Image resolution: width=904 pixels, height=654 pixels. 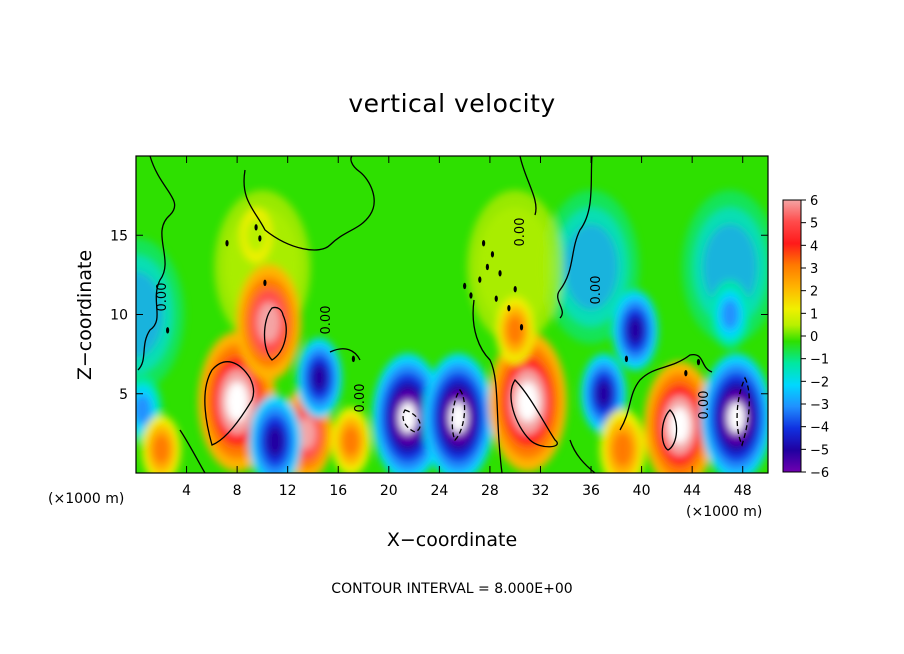 What do you see at coordinates (591, 491) in the screenshot?
I see `x-tick-label: 36` at bounding box center [591, 491].